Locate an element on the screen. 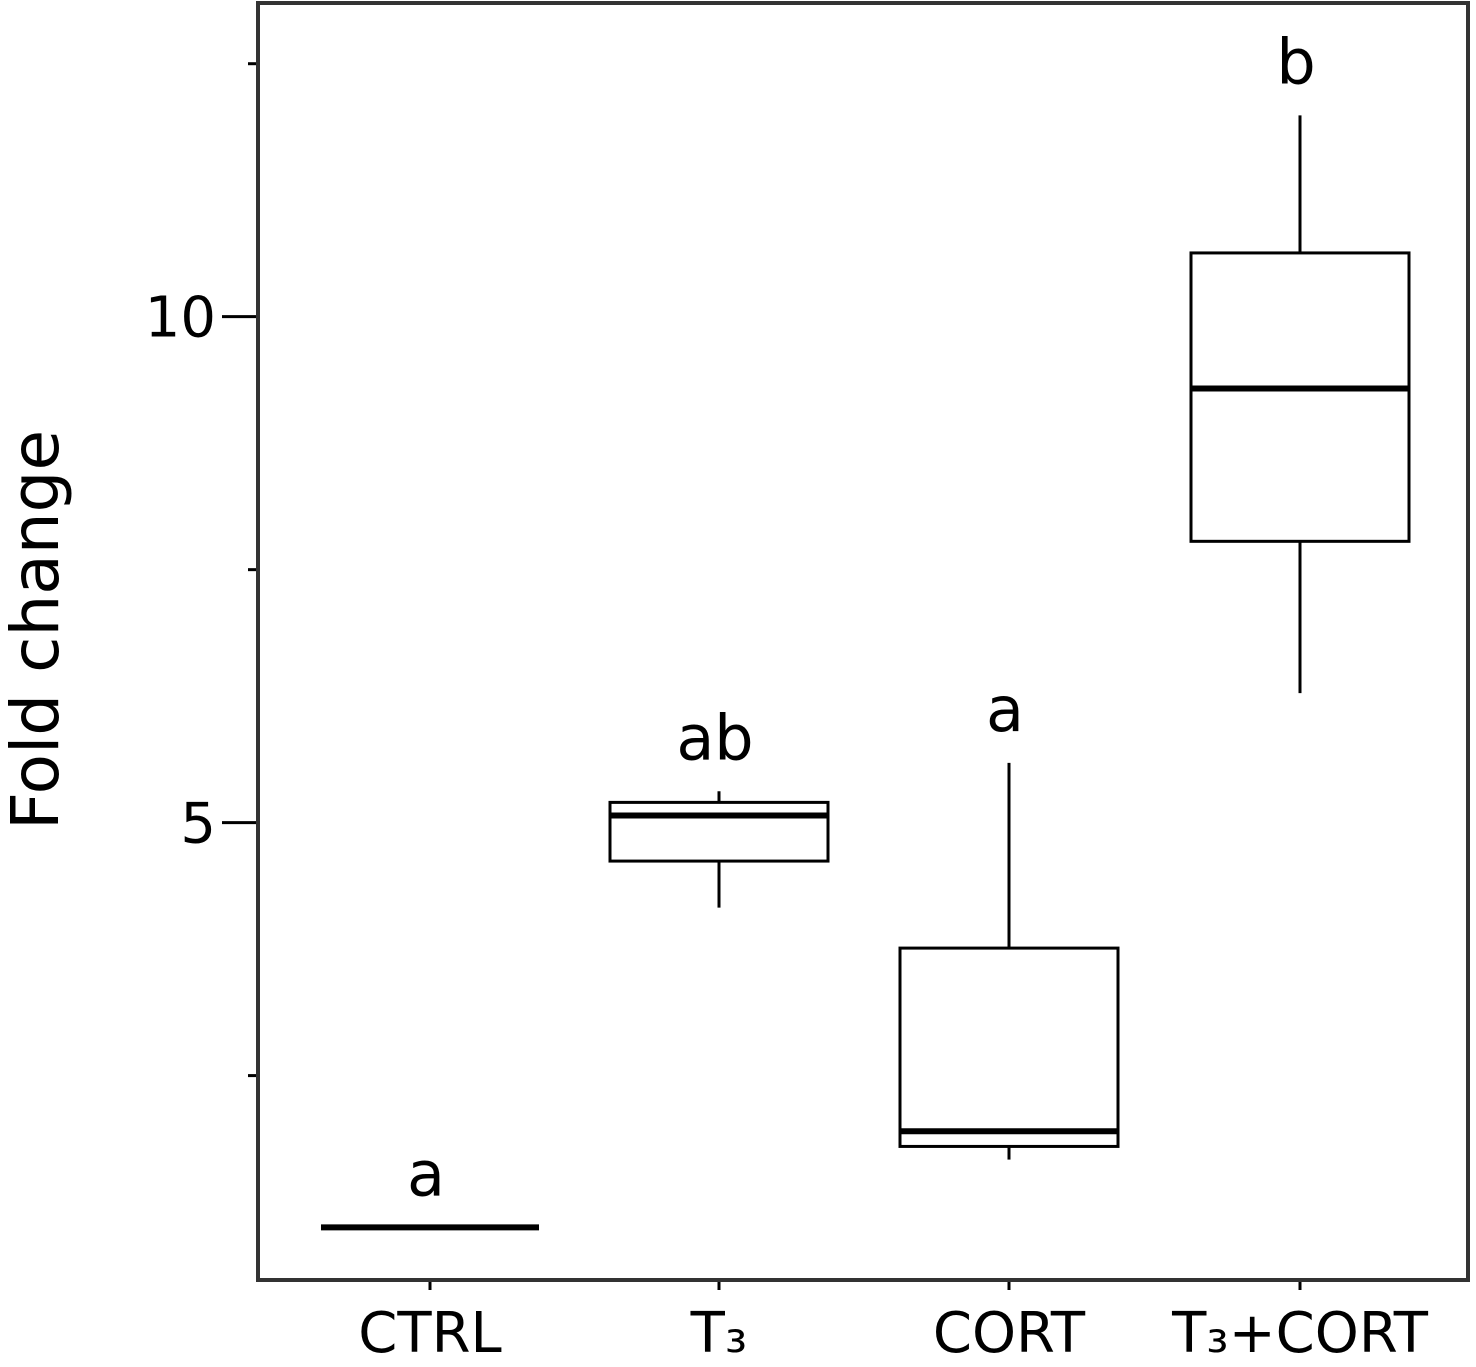  x-tick-label: CTRL is located at coordinates (429, 1333).